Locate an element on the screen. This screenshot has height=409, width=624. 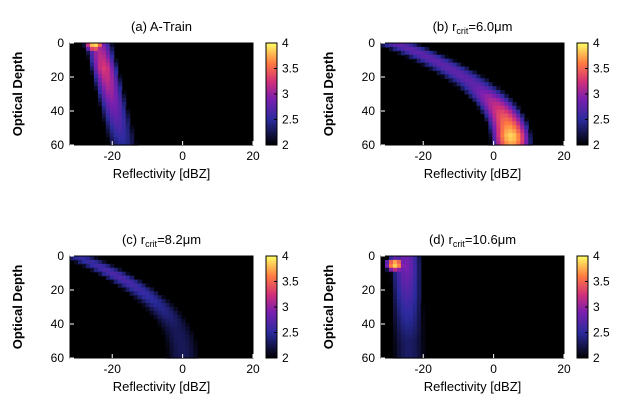
x-tick-label: -20 is located at coordinates (424, 156).